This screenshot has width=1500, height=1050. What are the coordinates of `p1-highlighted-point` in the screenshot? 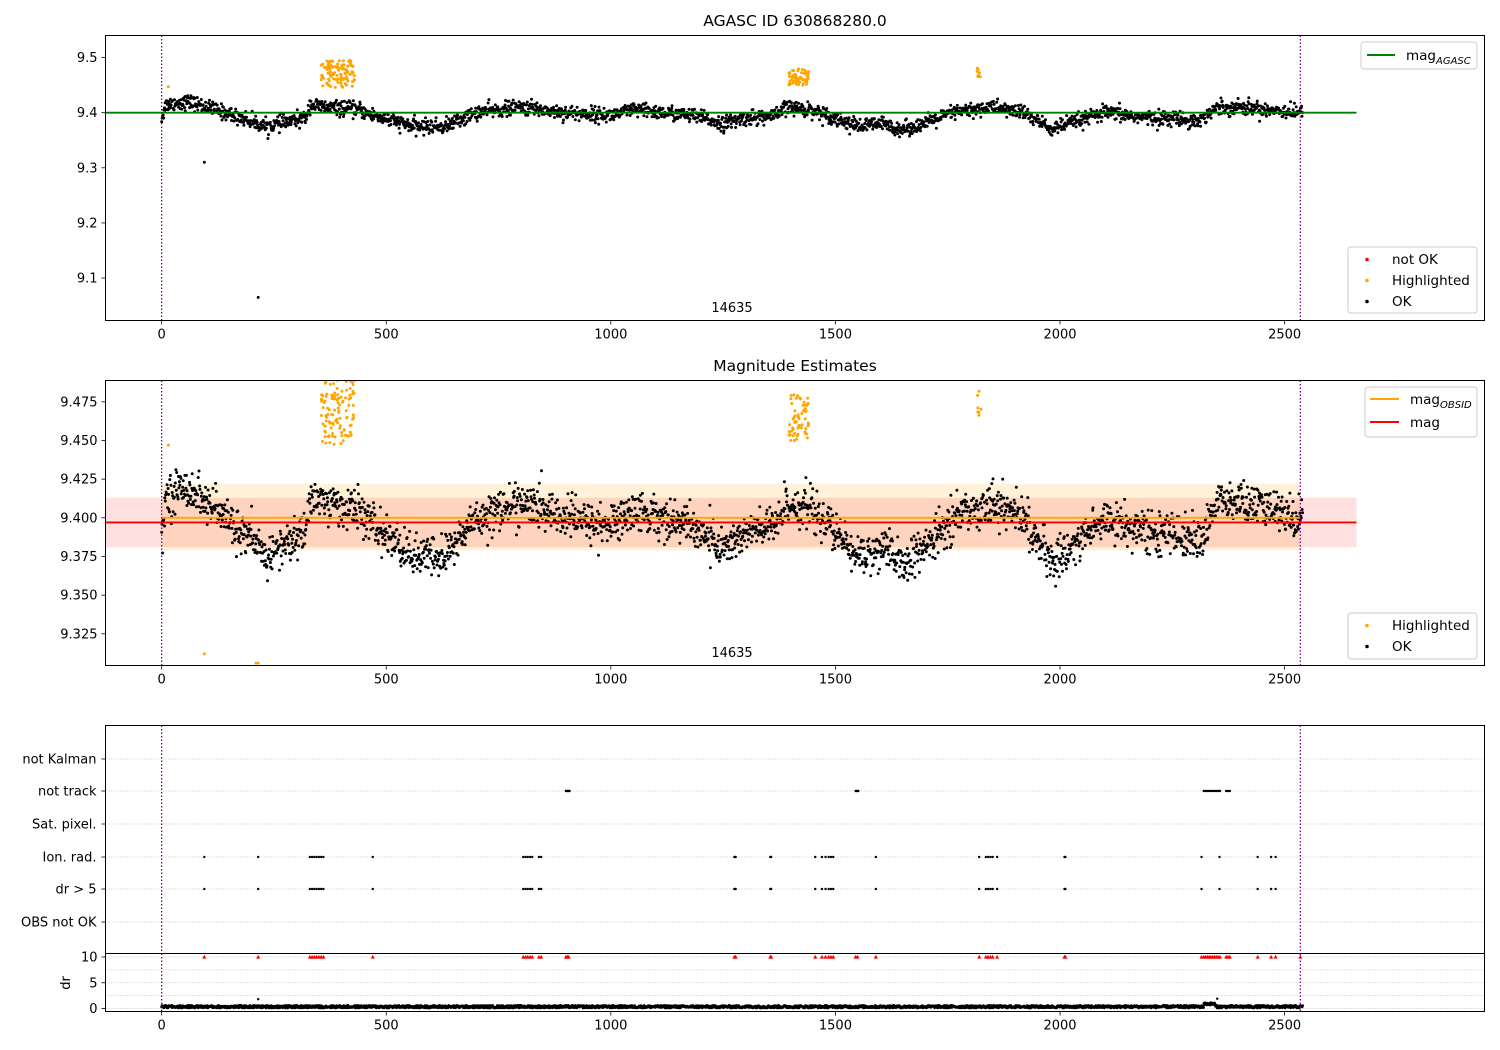 It's located at (792, 80).